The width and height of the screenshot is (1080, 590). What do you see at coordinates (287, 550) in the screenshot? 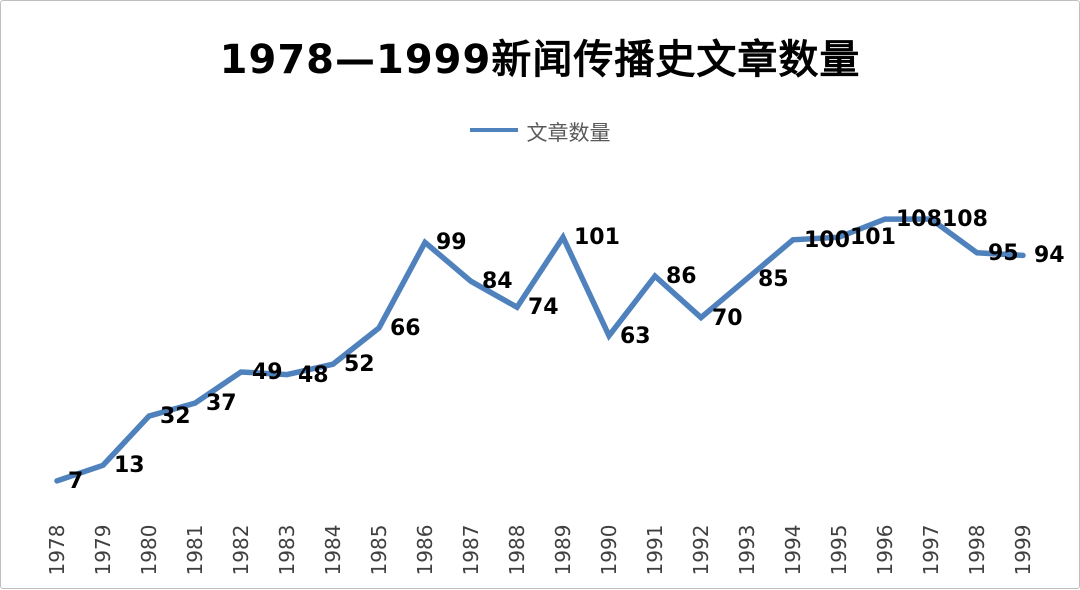
I see `x-axis-label: 1983` at bounding box center [287, 550].